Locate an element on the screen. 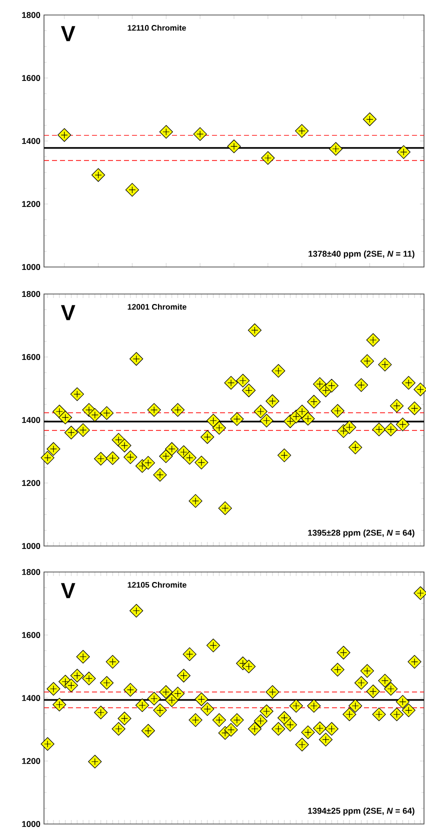 The image size is (426, 834). annotation: 1394±25 ppm (2SE, N = 64) is located at coordinates (361, 812).